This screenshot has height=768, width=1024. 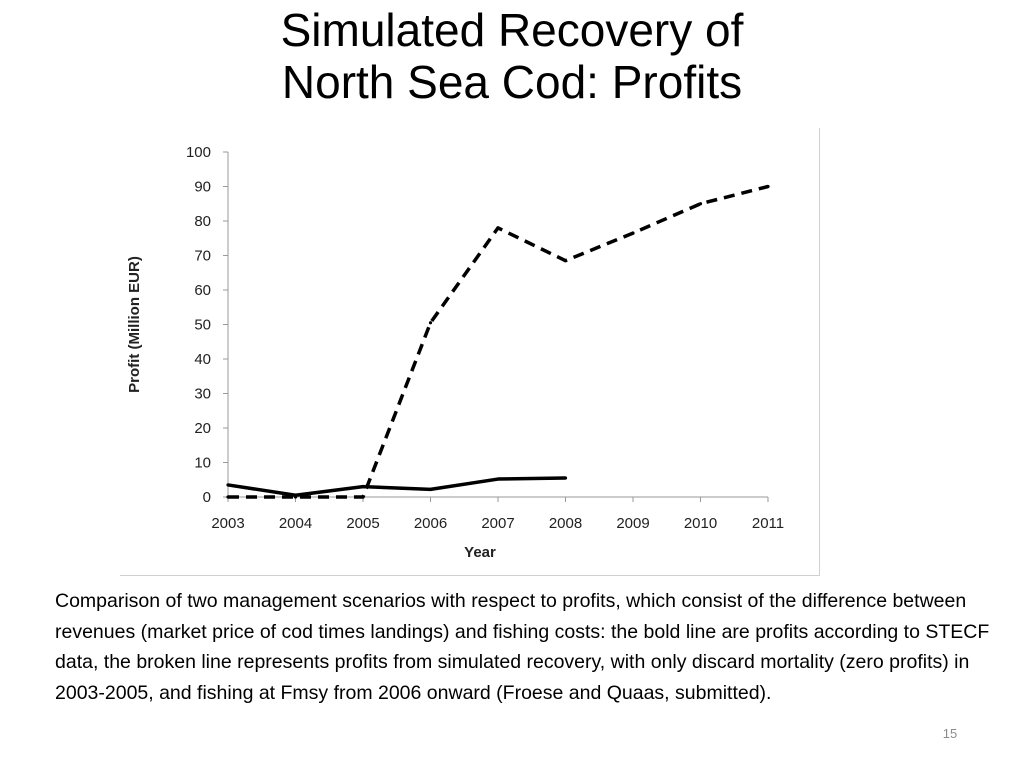 I want to click on series-1-point-2003, so click(x=228, y=485).